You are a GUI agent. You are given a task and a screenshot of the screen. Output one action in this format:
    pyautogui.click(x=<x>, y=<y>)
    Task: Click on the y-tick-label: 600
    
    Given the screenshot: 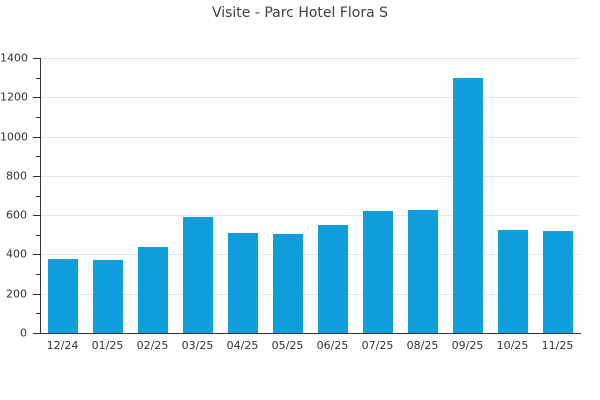 What is the action you would take?
    pyautogui.click(x=16, y=215)
    